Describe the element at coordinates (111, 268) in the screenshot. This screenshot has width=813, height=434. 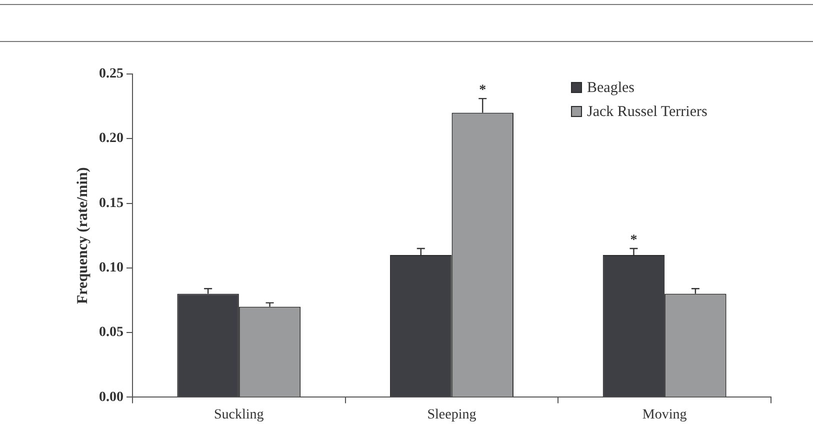
I see `y-tick-label: 0.10` at that location.